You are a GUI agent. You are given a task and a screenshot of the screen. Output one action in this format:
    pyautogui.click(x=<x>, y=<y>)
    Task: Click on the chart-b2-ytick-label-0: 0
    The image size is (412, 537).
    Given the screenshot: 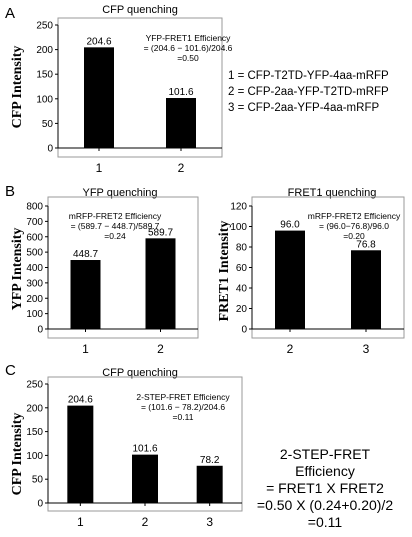 What is the action you would take?
    pyautogui.click(x=244, y=330)
    